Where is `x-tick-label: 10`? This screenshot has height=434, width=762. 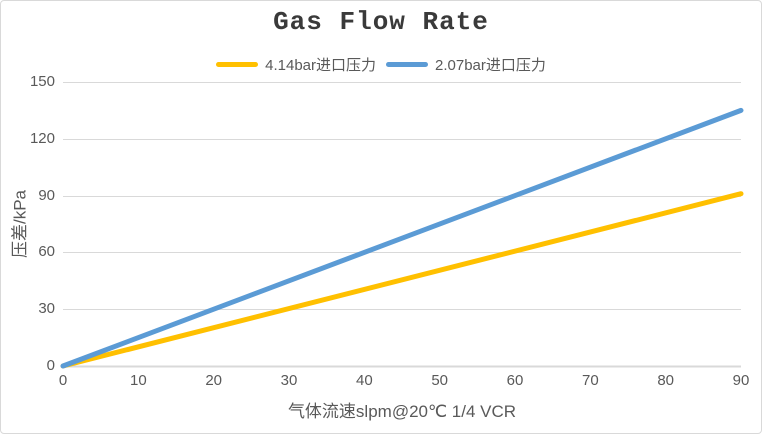
x-tick-label: 10 is located at coordinates (138, 380).